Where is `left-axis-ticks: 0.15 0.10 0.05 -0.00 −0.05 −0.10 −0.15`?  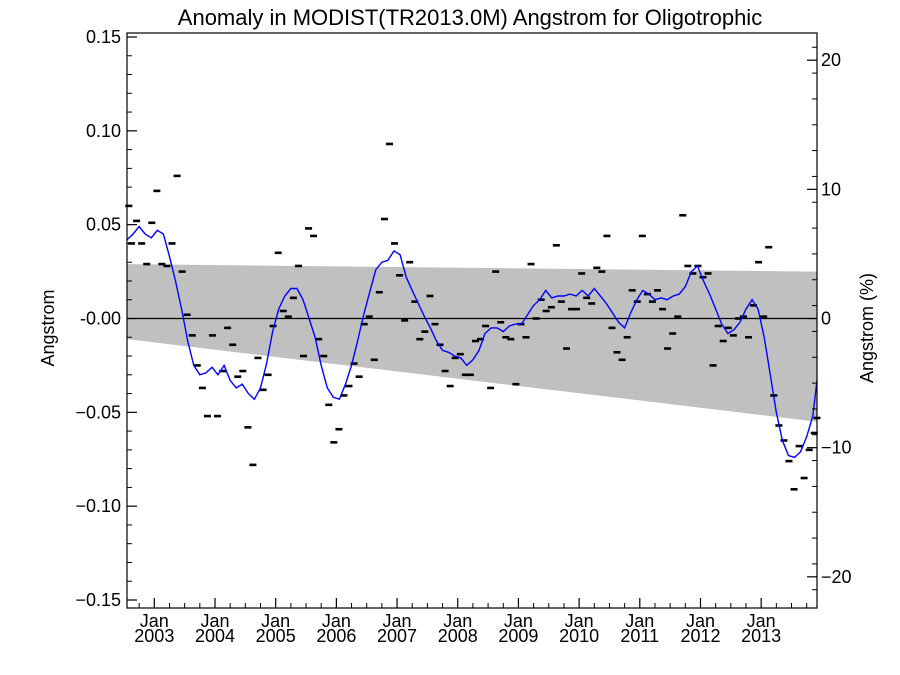 left-axis-ticks: 0.15 0.10 0.05 -0.00 −0.05 −0.10 −0.15 is located at coordinates (106, 318).